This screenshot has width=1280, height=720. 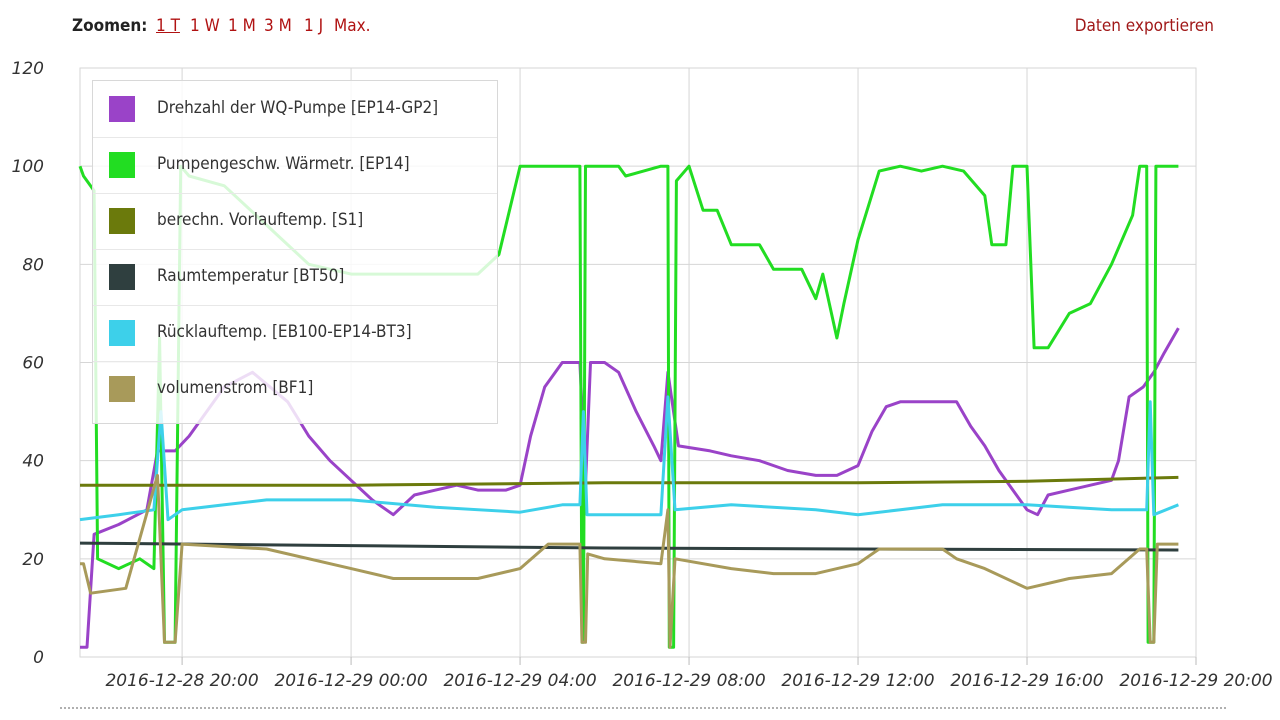 What do you see at coordinates (260, 220) in the screenshot?
I see `legend-label: berechn. Vorlauftemp. [S1]` at bounding box center [260, 220].